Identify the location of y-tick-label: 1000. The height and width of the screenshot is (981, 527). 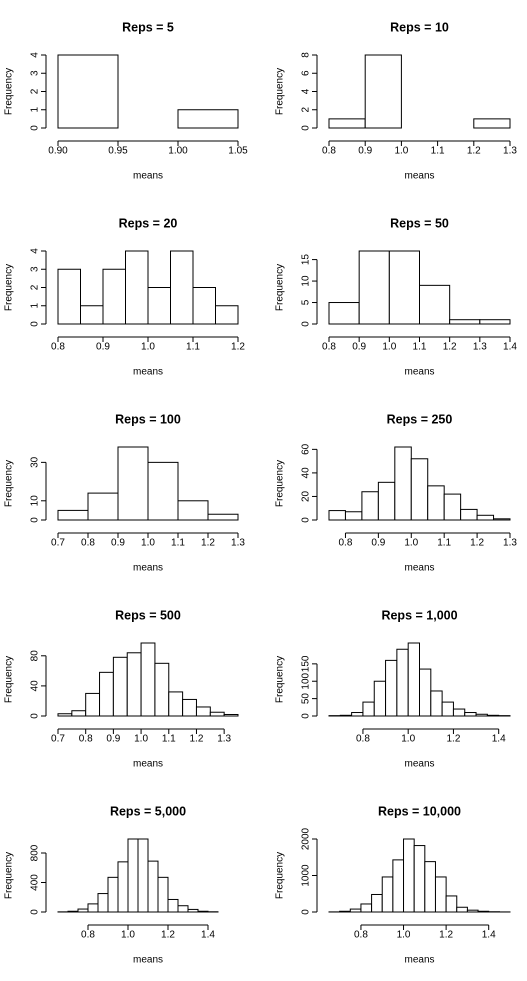
(306, 875).